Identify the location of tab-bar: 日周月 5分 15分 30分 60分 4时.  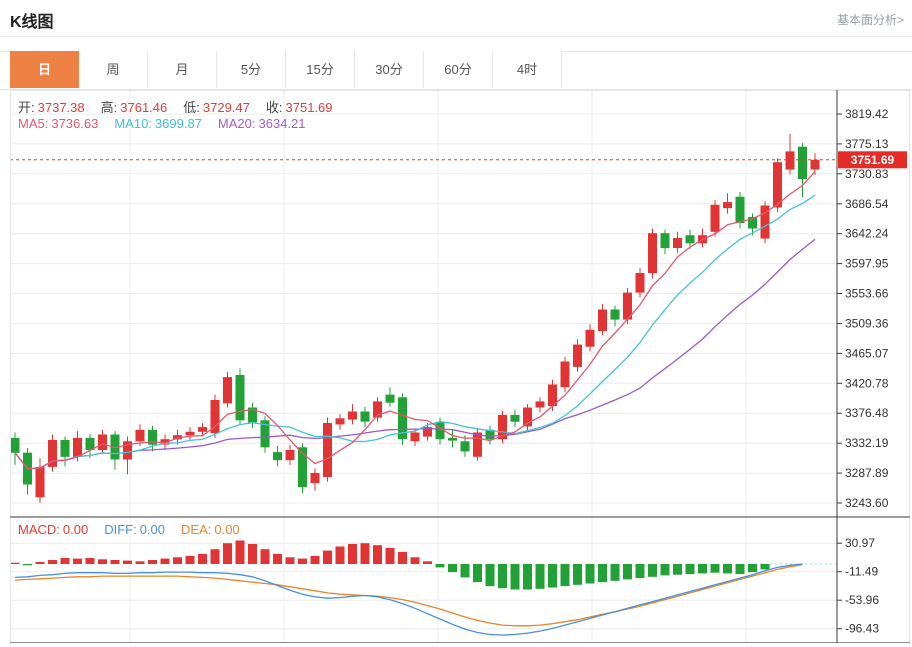
(286, 69).